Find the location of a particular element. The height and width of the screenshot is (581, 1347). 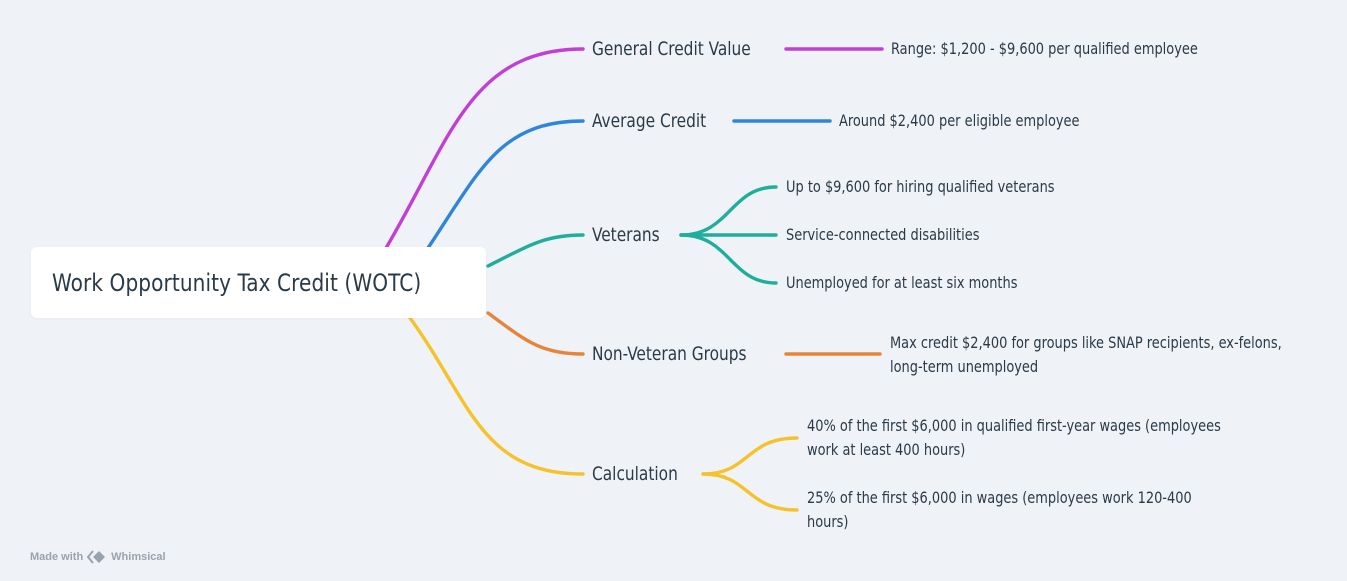

watermark-brand: Whimsical is located at coordinates (138, 557).